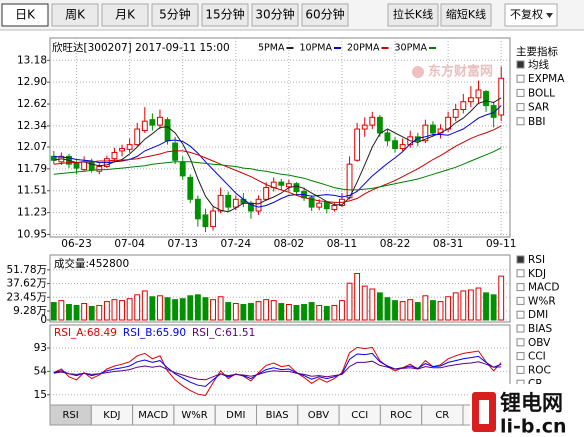 This screenshot has width=584, height=437. Describe the element at coordinates (546, 79) in the screenshot. I see `indicator-option: EXPMA` at that location.